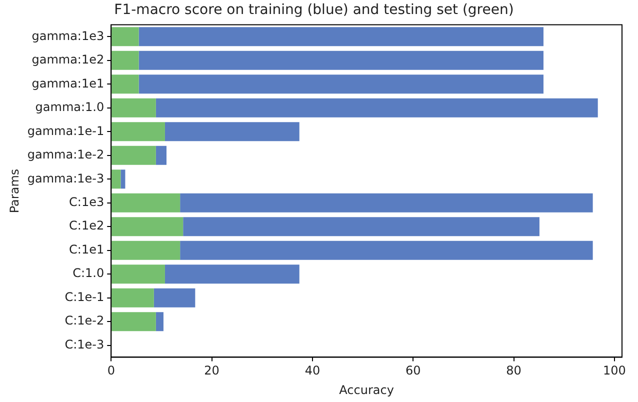 Image resolution: width=638 pixels, height=402 pixels. What do you see at coordinates (14, 191) in the screenshot?
I see `y-axis-title: Params` at bounding box center [14, 191].